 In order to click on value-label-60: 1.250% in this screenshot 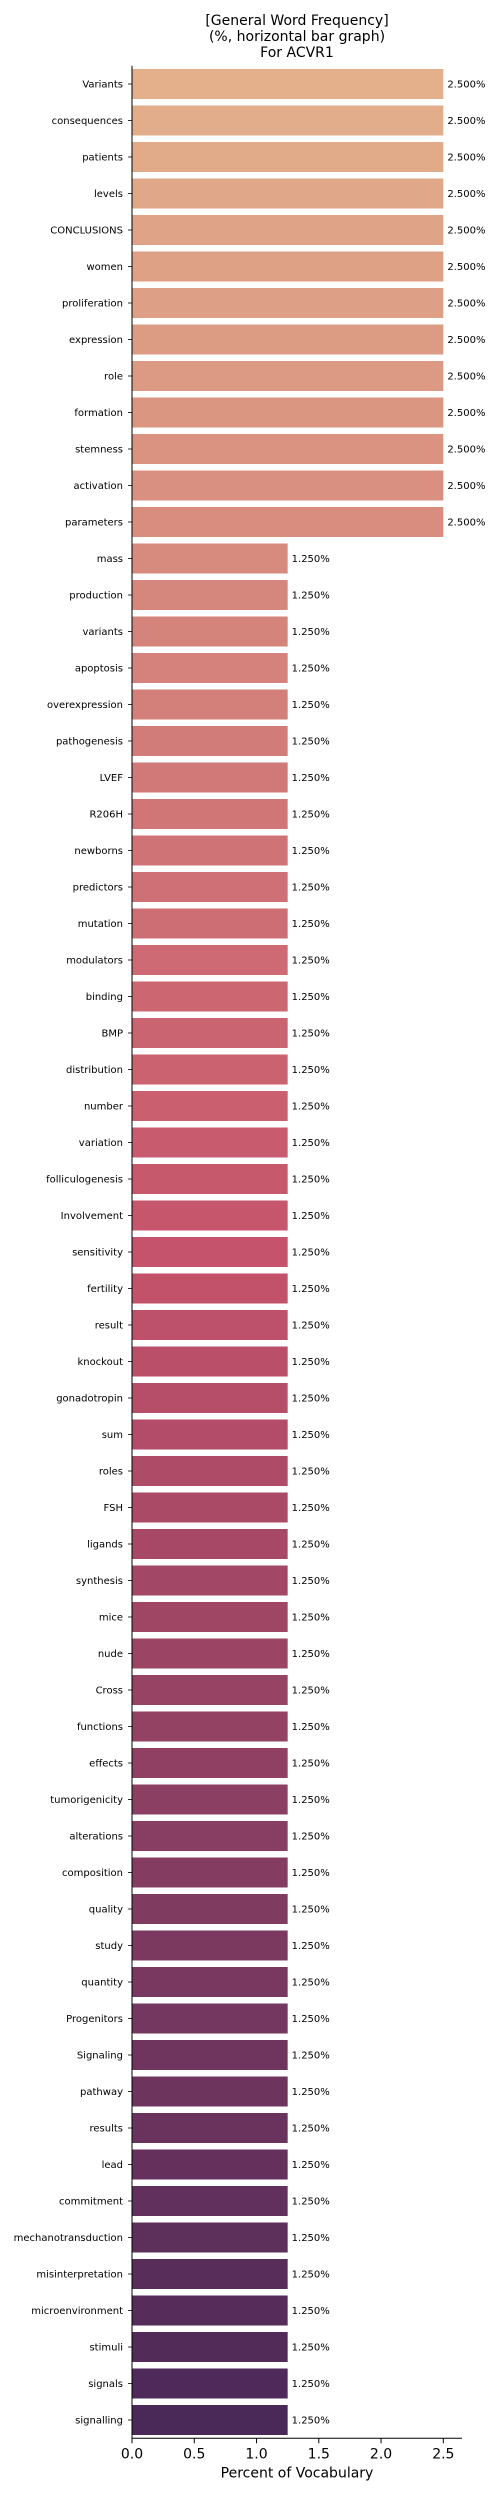, I will do `click(311, 2275)`.